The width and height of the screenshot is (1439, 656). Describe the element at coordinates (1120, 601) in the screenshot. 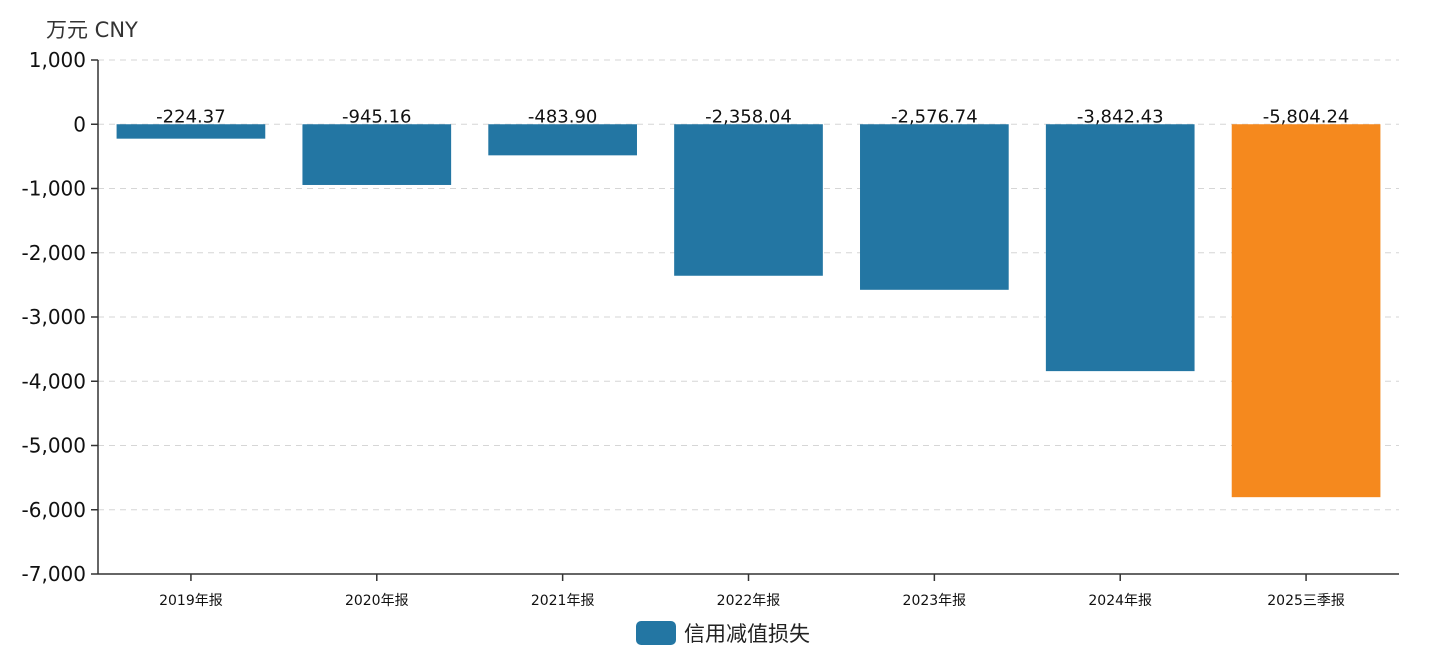

I see `x-tick-label: 2024年报` at that location.